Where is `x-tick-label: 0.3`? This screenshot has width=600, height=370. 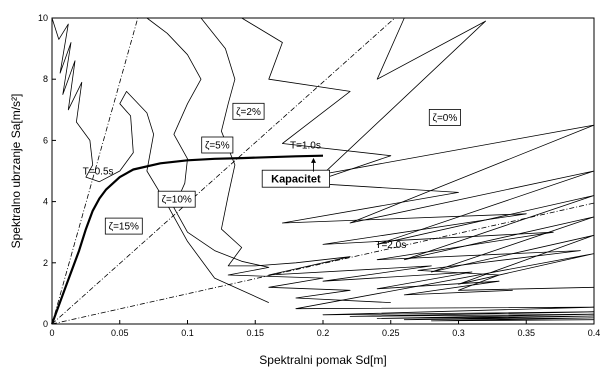
x-tick-label: 0.3 is located at coordinates (458, 333).